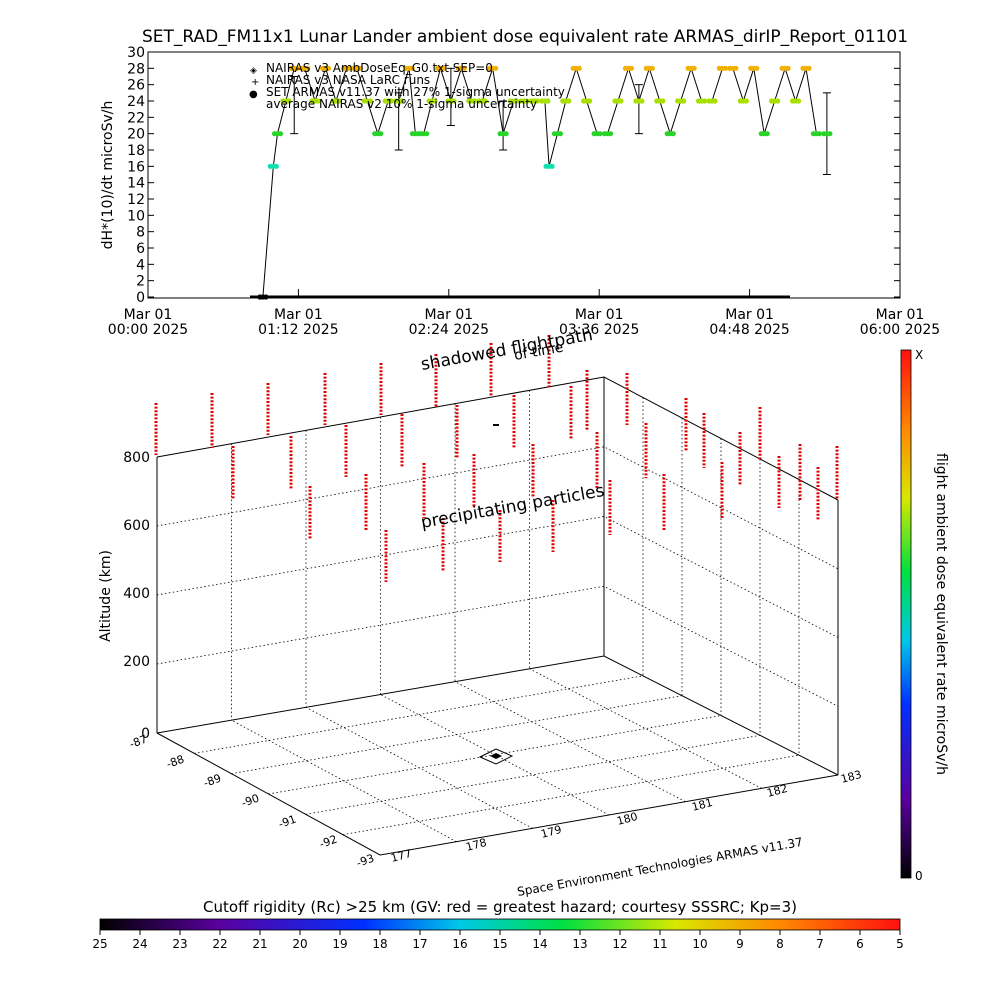  Describe the element at coordinates (140, 298) in the screenshot. I see `y-tick-label: 0` at that location.